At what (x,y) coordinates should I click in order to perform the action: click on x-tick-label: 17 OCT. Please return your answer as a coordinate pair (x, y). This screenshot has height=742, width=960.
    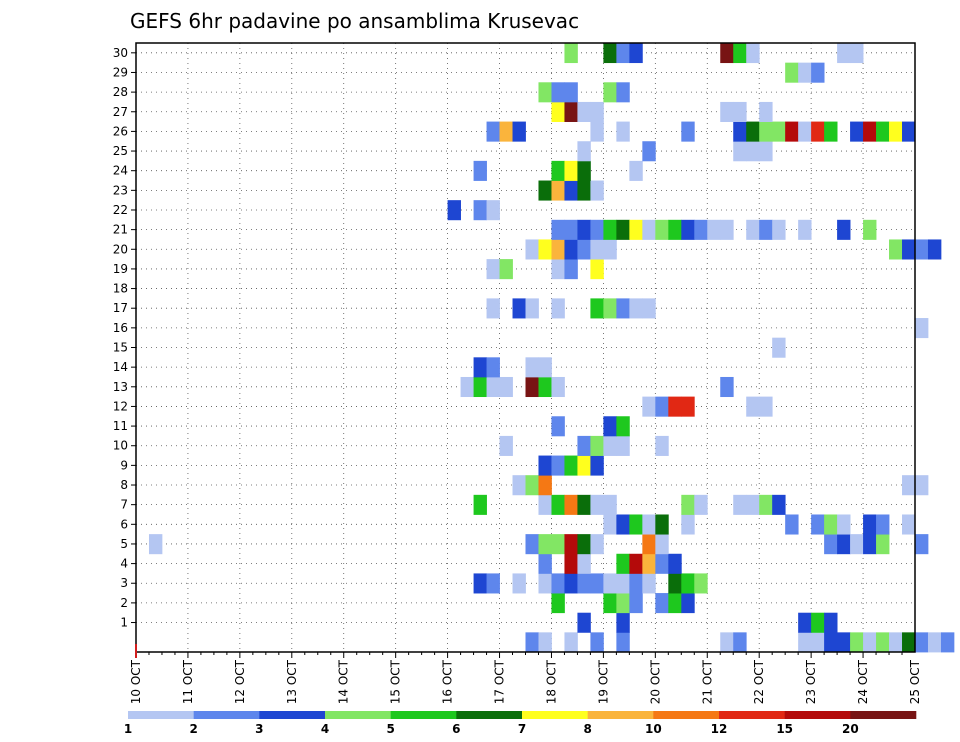
    Looking at the image, I should click on (500, 681).